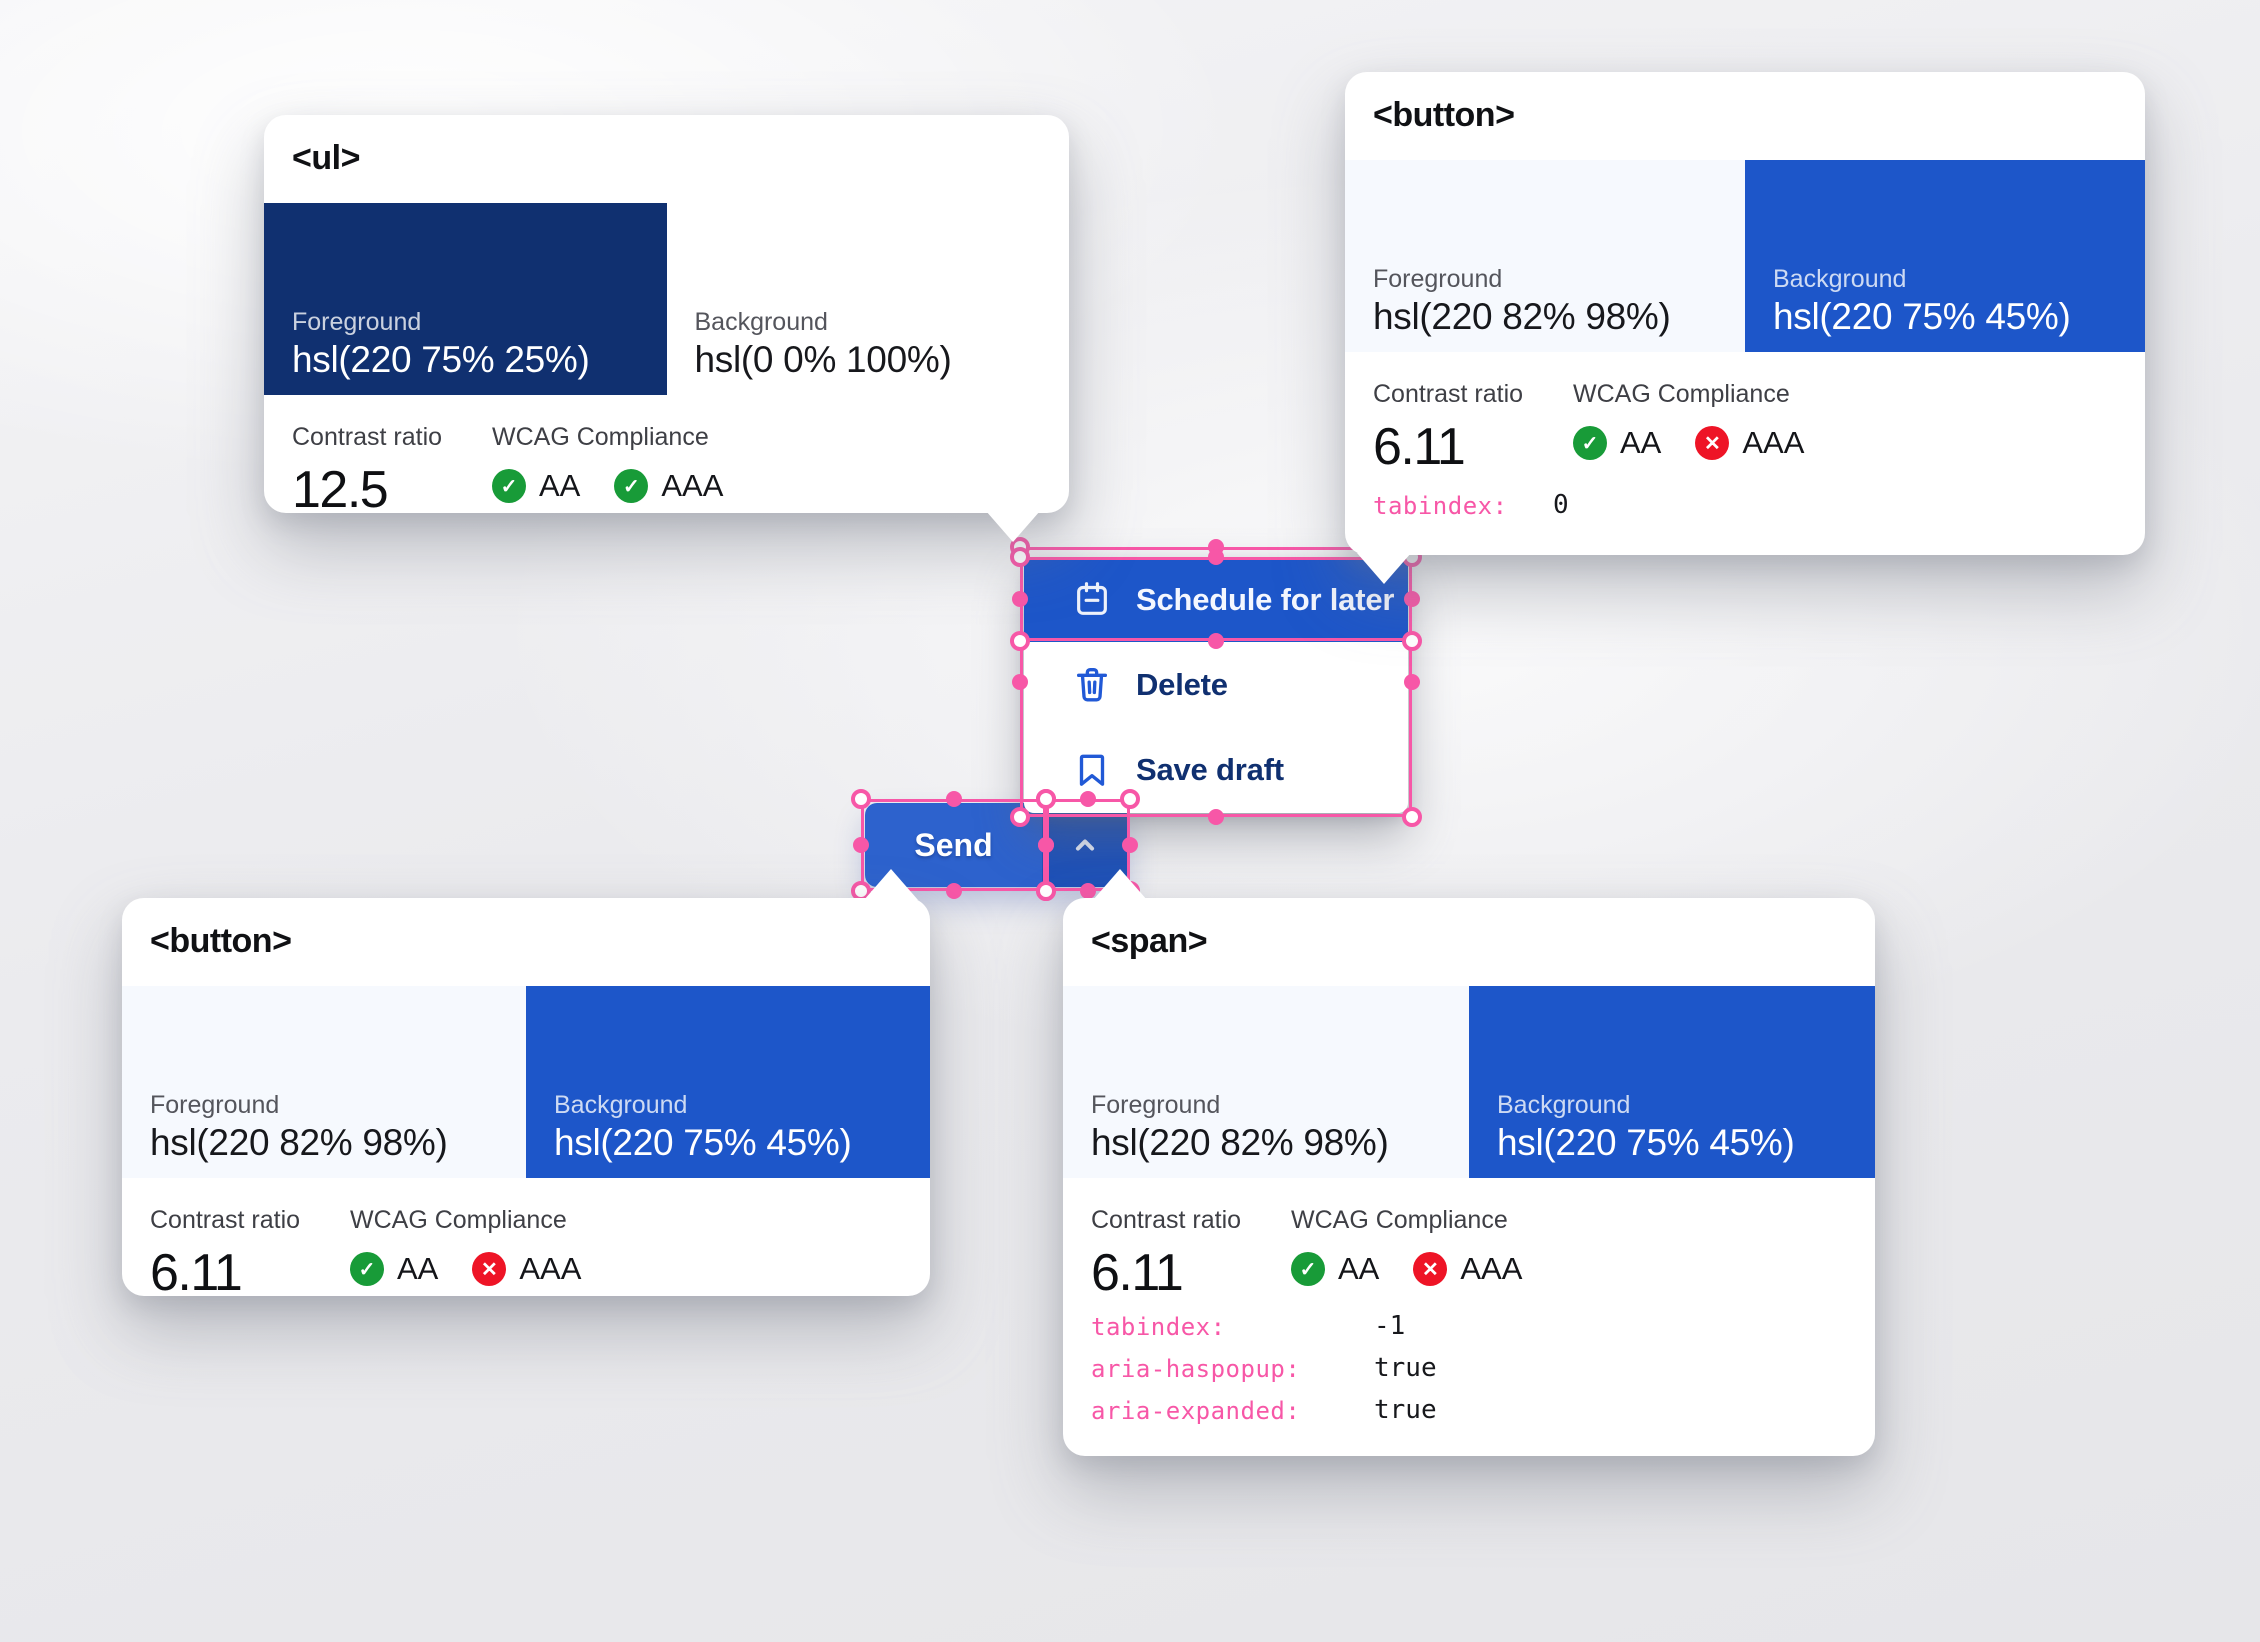 Image resolution: width=2260 pixels, height=1642 pixels. What do you see at coordinates (1248, 1326) in the screenshot?
I see `attribute-row: tabindex: -1` at bounding box center [1248, 1326].